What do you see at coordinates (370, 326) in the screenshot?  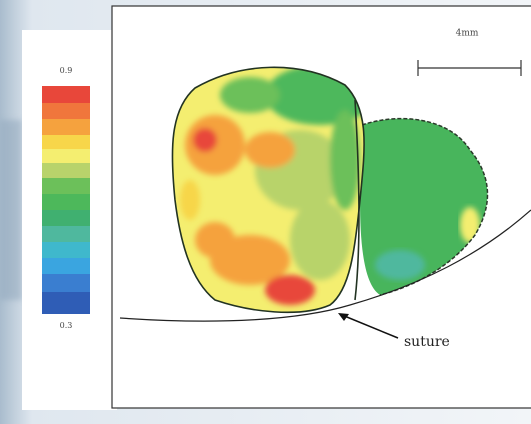 I see `annotation-arrow` at bounding box center [370, 326].